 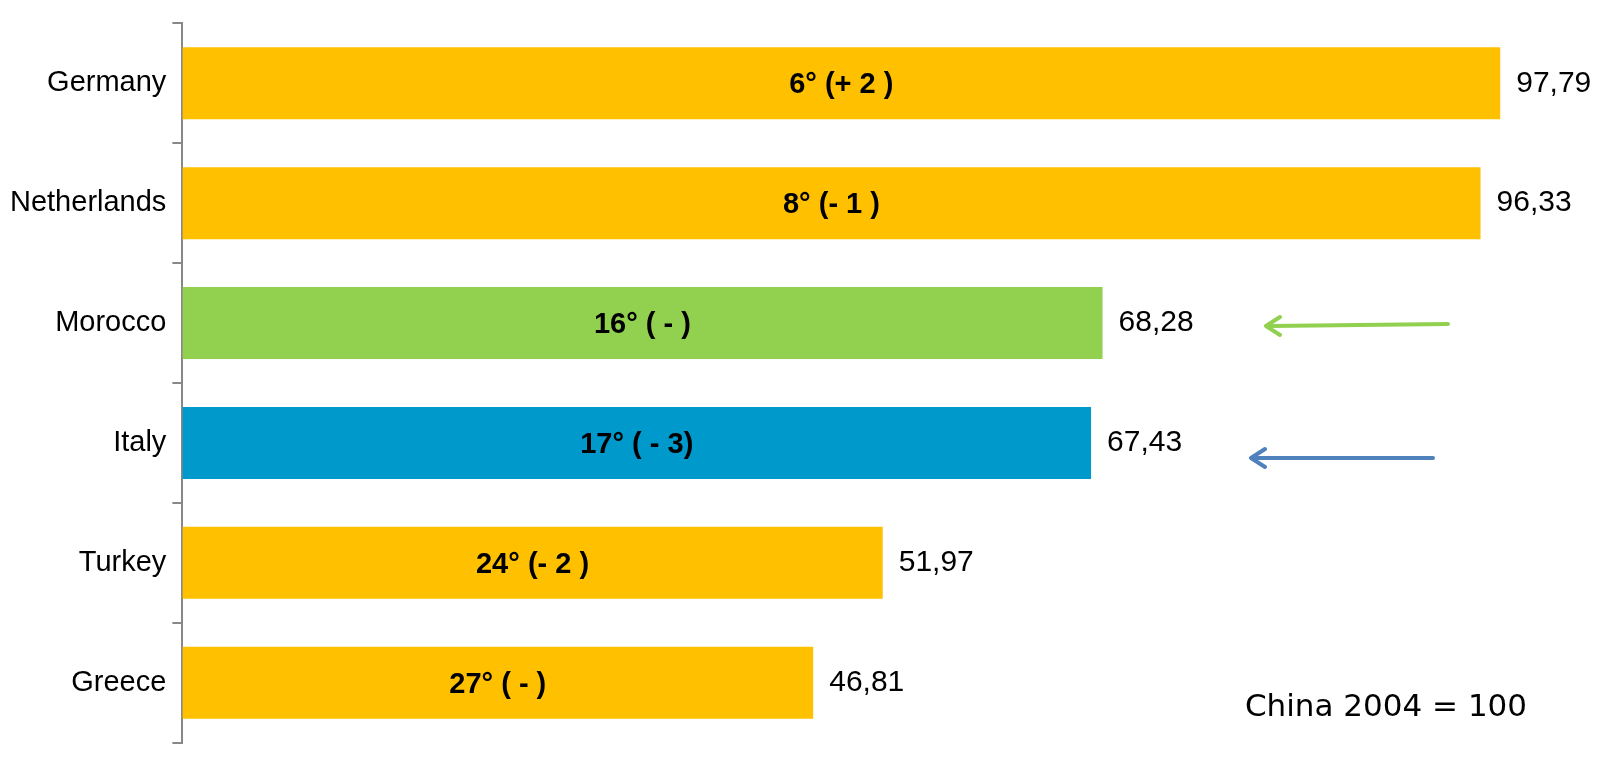 I want to click on data-label: 97,79, so click(x=1554, y=81).